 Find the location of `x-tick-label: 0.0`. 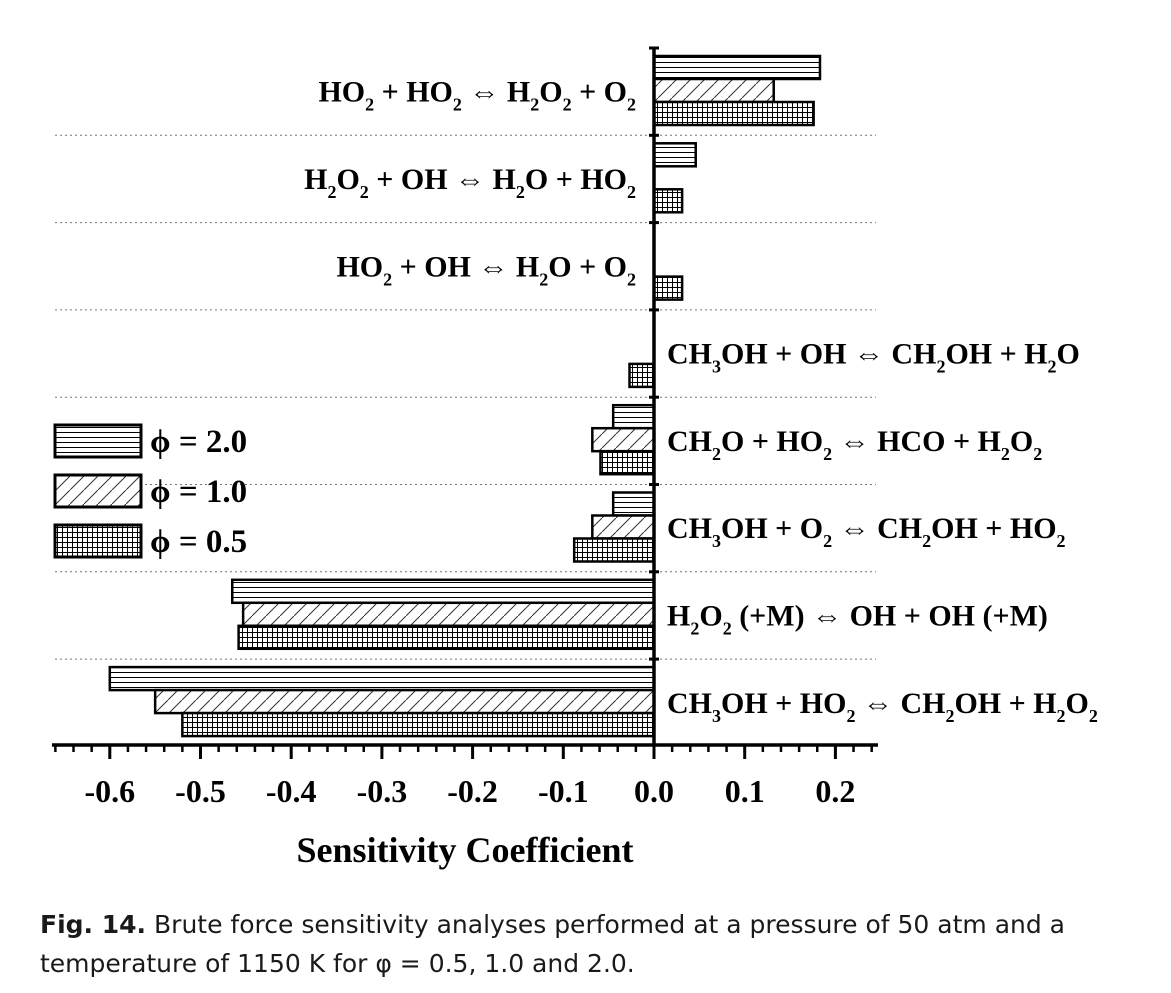

x-tick-label: 0.0 is located at coordinates (654, 791).